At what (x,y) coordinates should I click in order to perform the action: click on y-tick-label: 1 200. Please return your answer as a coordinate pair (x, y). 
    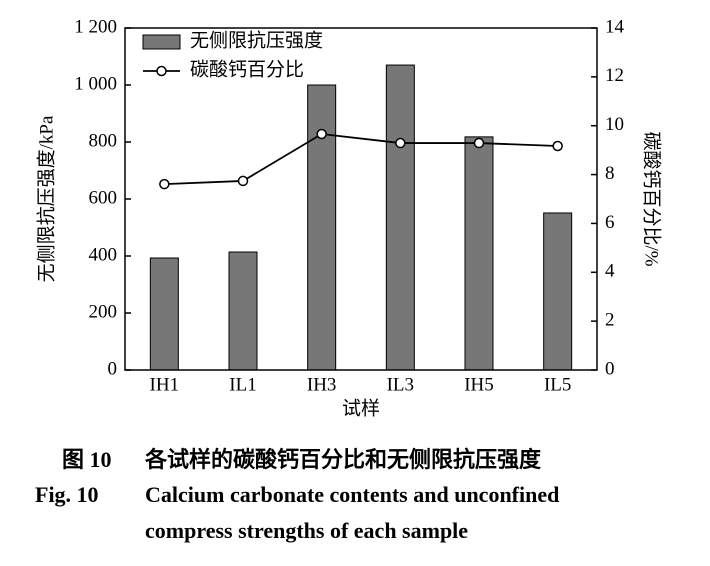
    Looking at the image, I should click on (95, 26).